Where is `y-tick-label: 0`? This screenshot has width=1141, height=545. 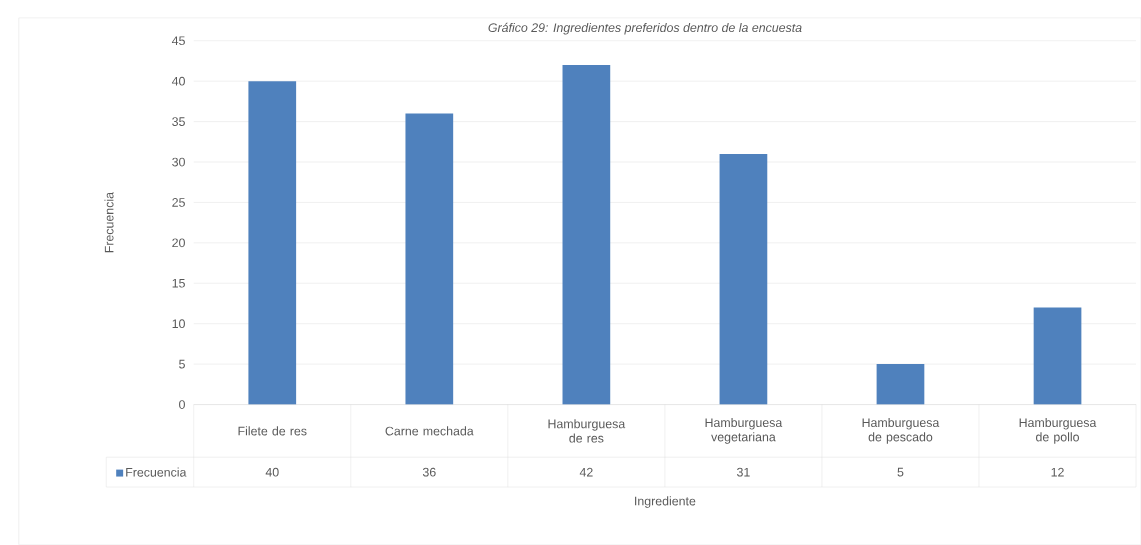
y-tick-label: 0 is located at coordinates (182, 405).